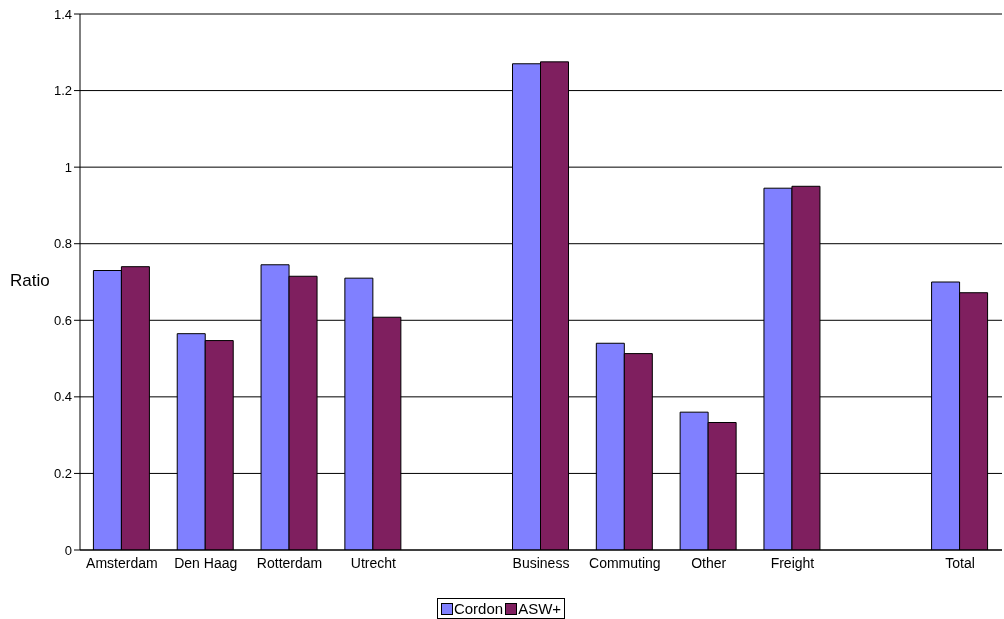 The height and width of the screenshot is (619, 1004). What do you see at coordinates (539, 608) in the screenshot?
I see `legend-label: ASW+` at bounding box center [539, 608].